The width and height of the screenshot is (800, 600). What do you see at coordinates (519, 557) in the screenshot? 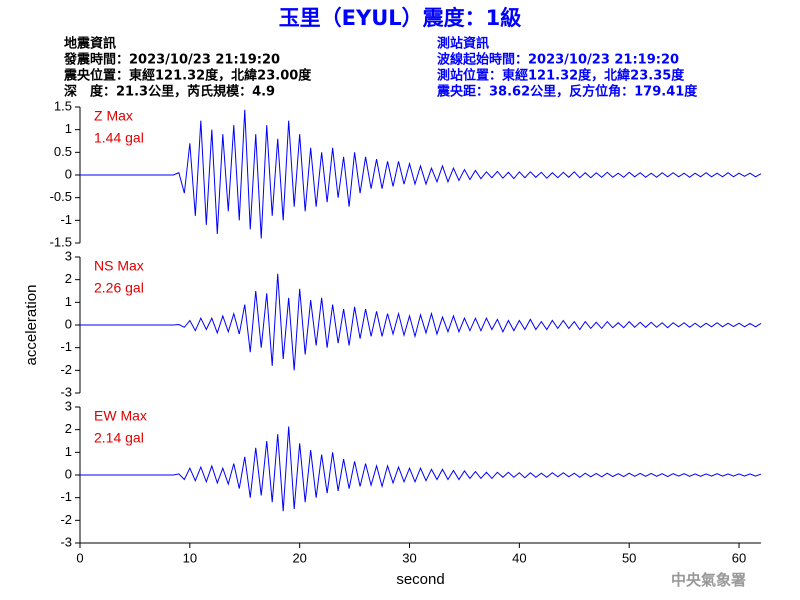
I see `x-tick-label: 40` at bounding box center [519, 557].